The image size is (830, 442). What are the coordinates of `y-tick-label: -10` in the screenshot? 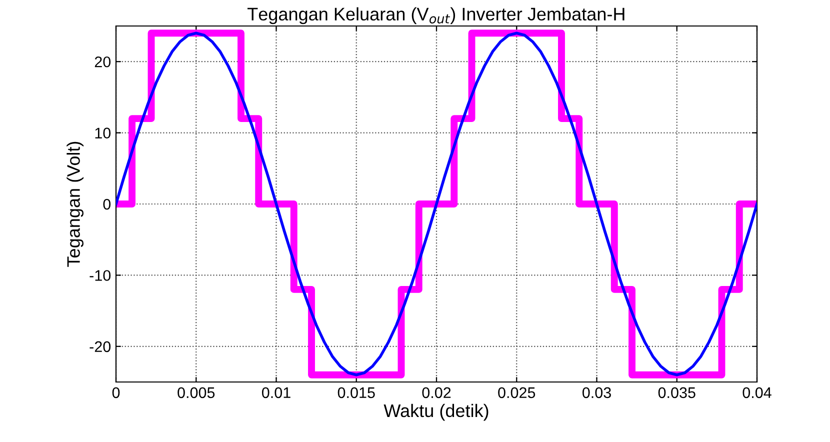 It's located at (100, 275).